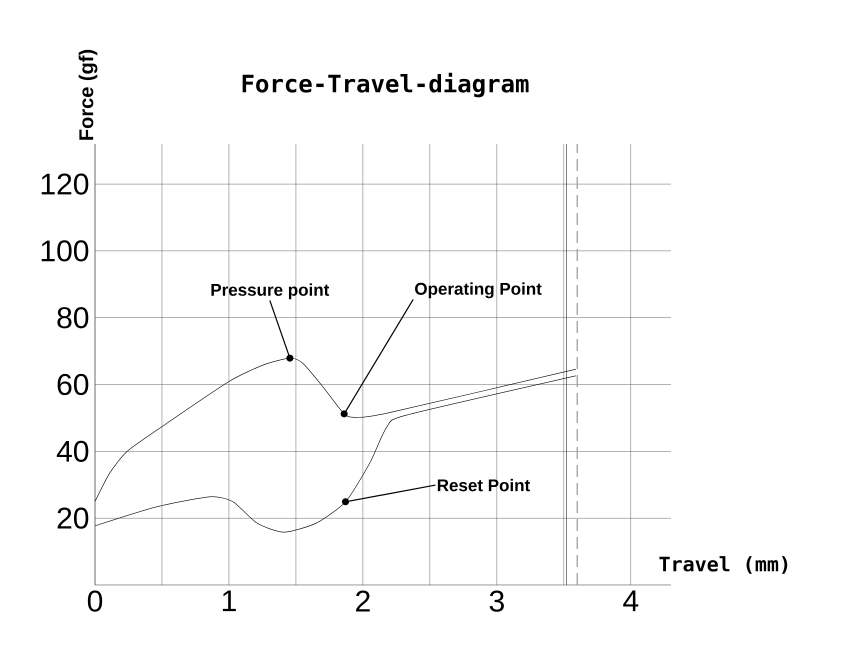 The width and height of the screenshot is (850, 660). Describe the element at coordinates (65, 184) in the screenshot. I see `y-tick-label: 120` at that location.